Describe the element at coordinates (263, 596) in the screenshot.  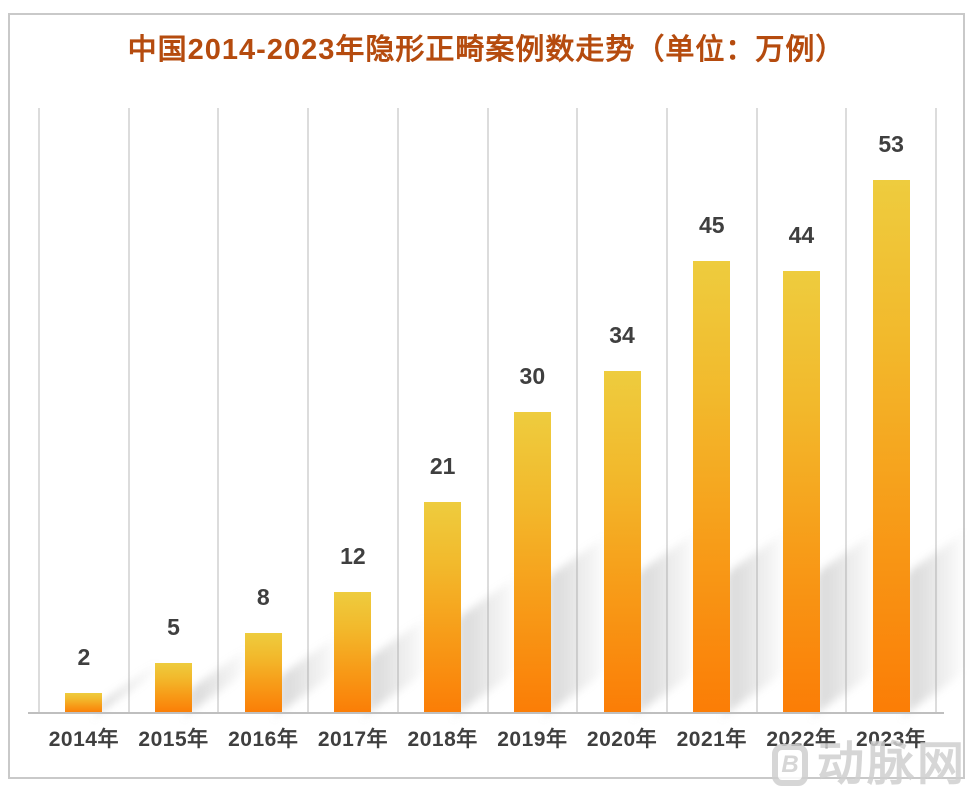
I see `bar-value-label: 8` at that location.